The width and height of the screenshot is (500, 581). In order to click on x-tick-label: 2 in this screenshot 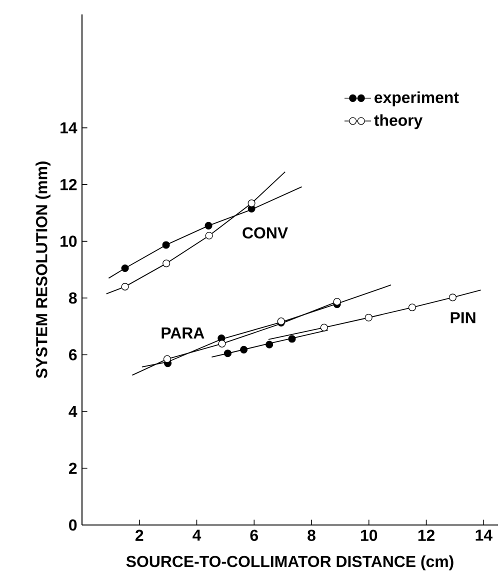, I will do `click(140, 535)`.